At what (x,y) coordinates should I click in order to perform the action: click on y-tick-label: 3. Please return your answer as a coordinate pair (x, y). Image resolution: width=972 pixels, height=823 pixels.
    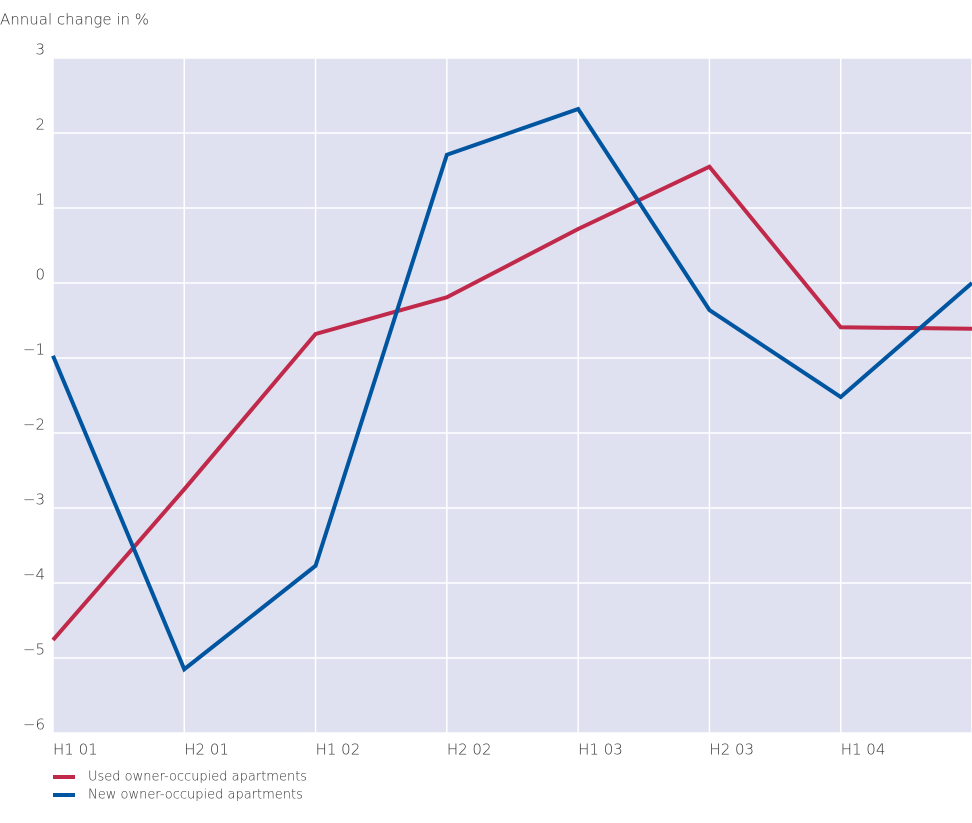
    Looking at the image, I should click on (40, 50).